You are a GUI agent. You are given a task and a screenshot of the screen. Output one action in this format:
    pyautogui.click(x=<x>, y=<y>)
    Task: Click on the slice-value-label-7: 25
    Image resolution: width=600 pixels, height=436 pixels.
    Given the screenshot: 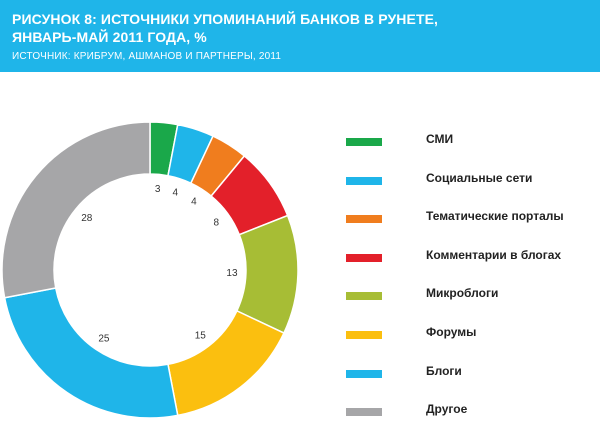 What is the action you would take?
    pyautogui.click(x=104, y=338)
    